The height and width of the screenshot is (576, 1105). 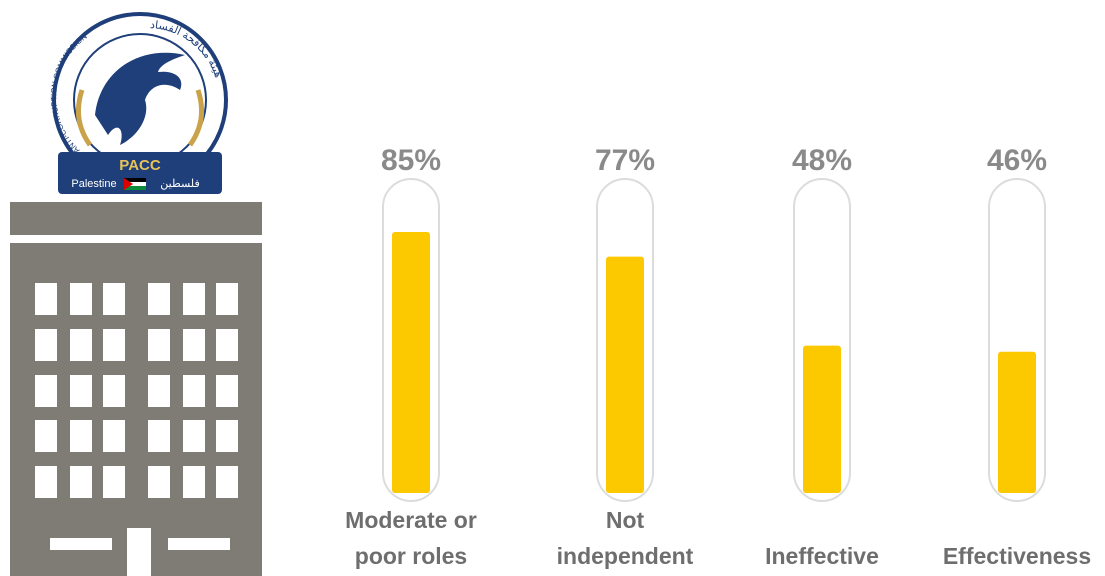 I want to click on category-text: Moderate or poor roles, so click(x=411, y=538).